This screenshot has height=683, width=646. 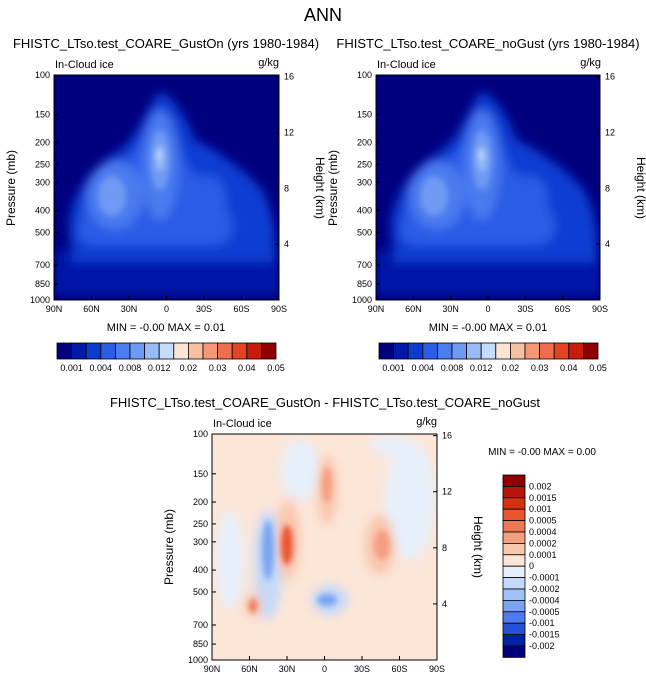 What do you see at coordinates (200, 474) in the screenshot?
I see `y-tick-label: 150` at bounding box center [200, 474].